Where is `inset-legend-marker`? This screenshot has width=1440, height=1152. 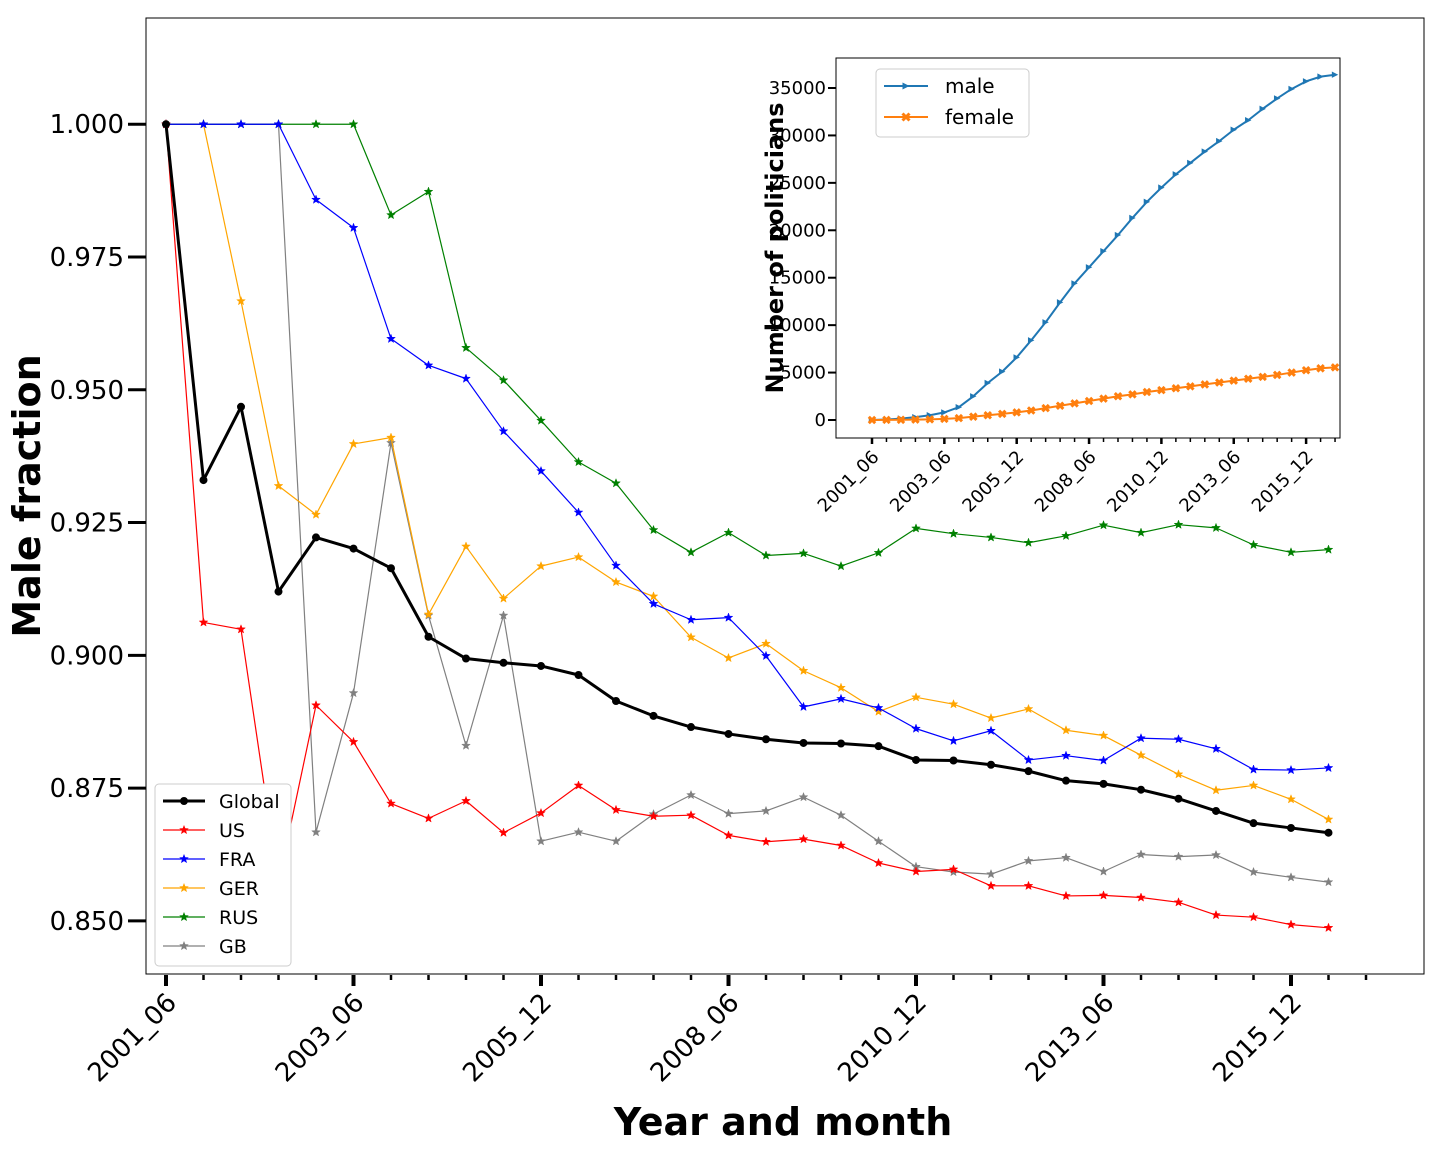
inset-legend-marker is located at coordinates (906, 117).